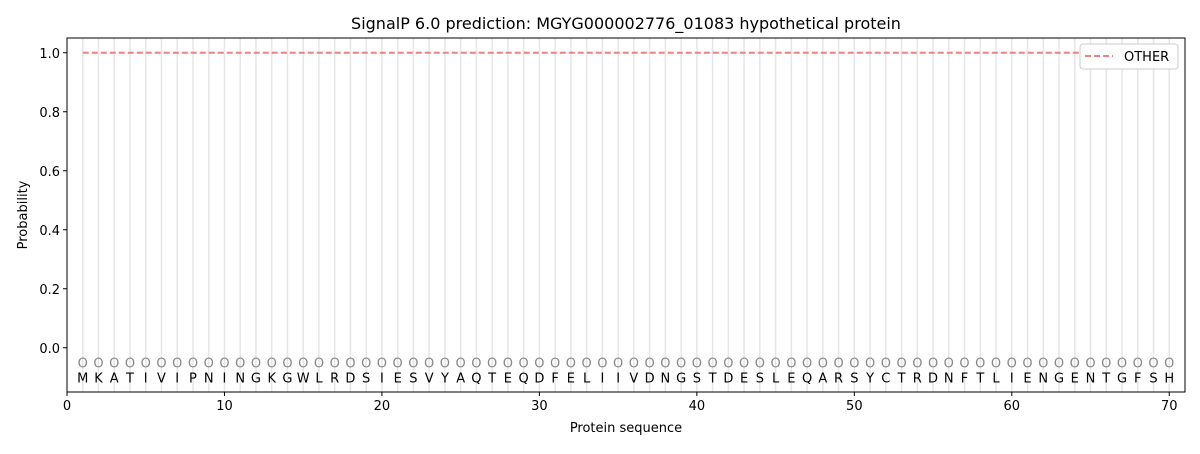 The image size is (1200, 454). I want to click on legend: OTHER, so click(1129, 56).